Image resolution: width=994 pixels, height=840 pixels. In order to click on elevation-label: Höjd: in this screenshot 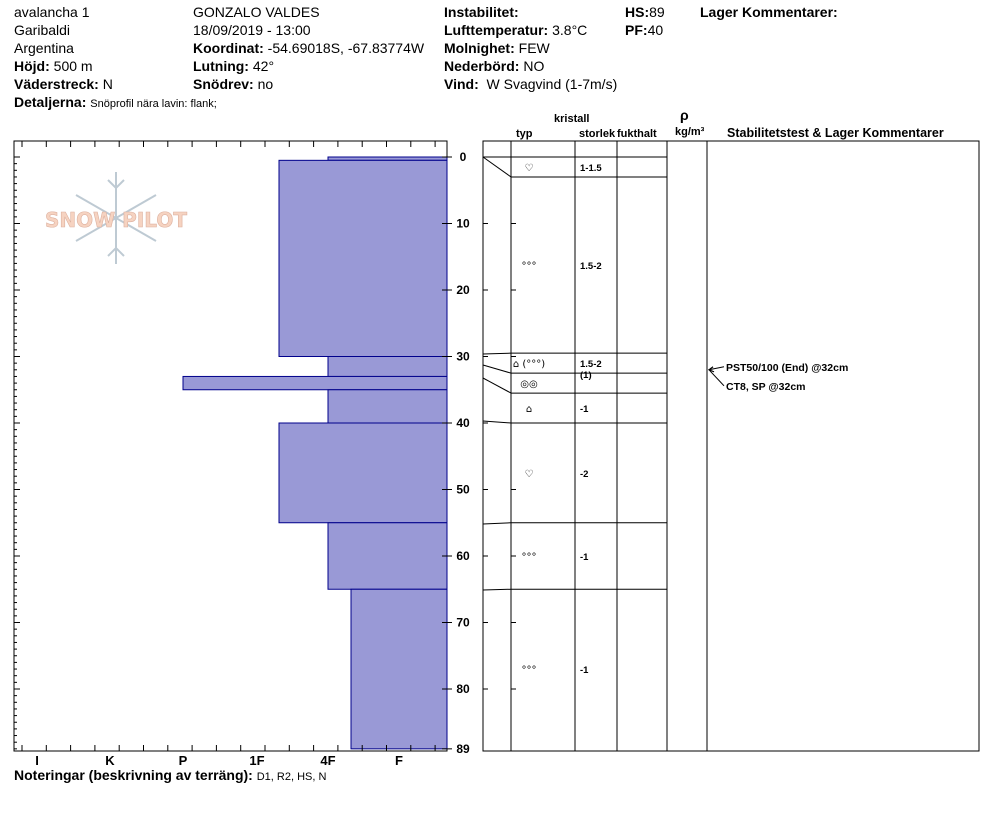, I will do `click(32, 66)`.